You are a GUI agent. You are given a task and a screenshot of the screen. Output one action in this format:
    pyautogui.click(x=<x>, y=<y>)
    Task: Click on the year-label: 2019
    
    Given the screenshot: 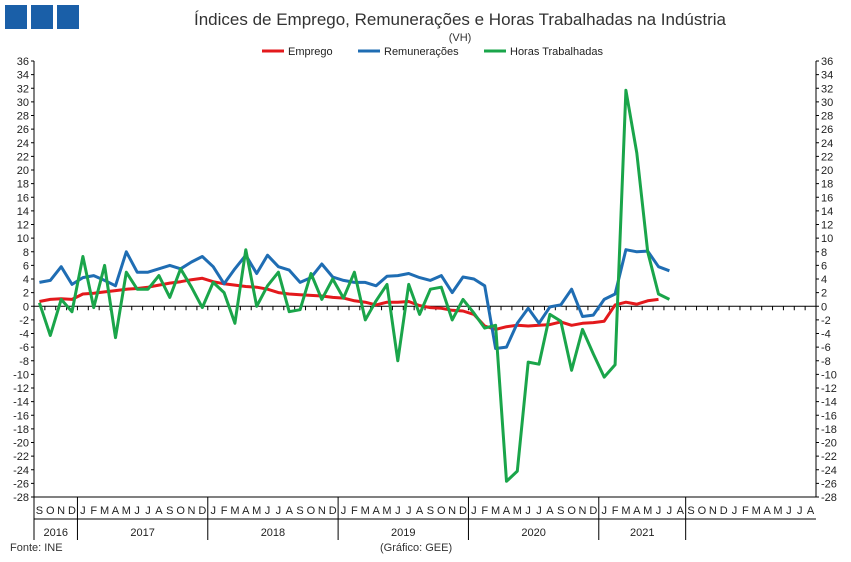 What is the action you would take?
    pyautogui.click(x=403, y=533)
    